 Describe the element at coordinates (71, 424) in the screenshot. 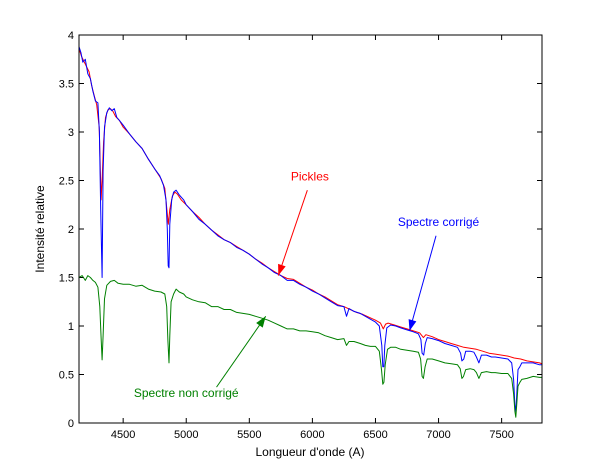

I see `y-tick-label: 0` at that location.